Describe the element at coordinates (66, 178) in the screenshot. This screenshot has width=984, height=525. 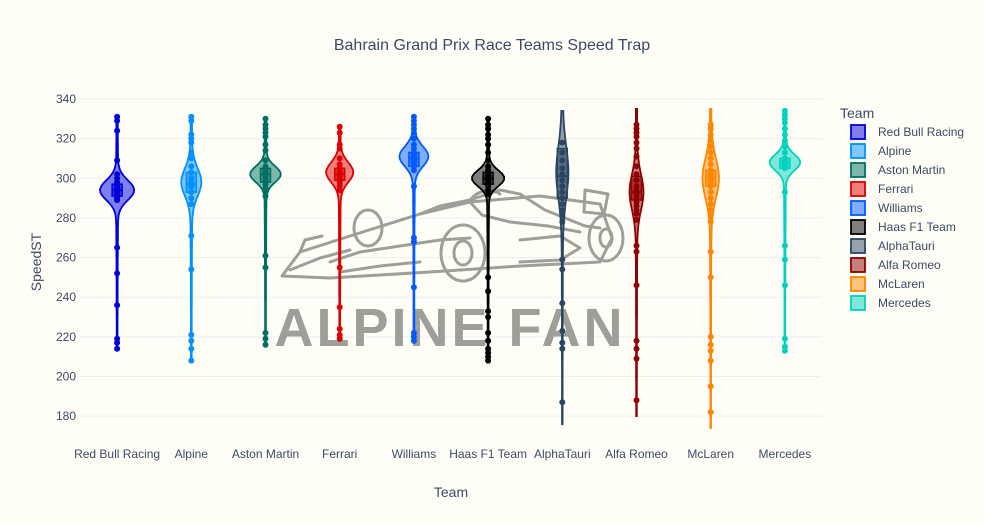
I see `y-tick-label: 300` at that location.